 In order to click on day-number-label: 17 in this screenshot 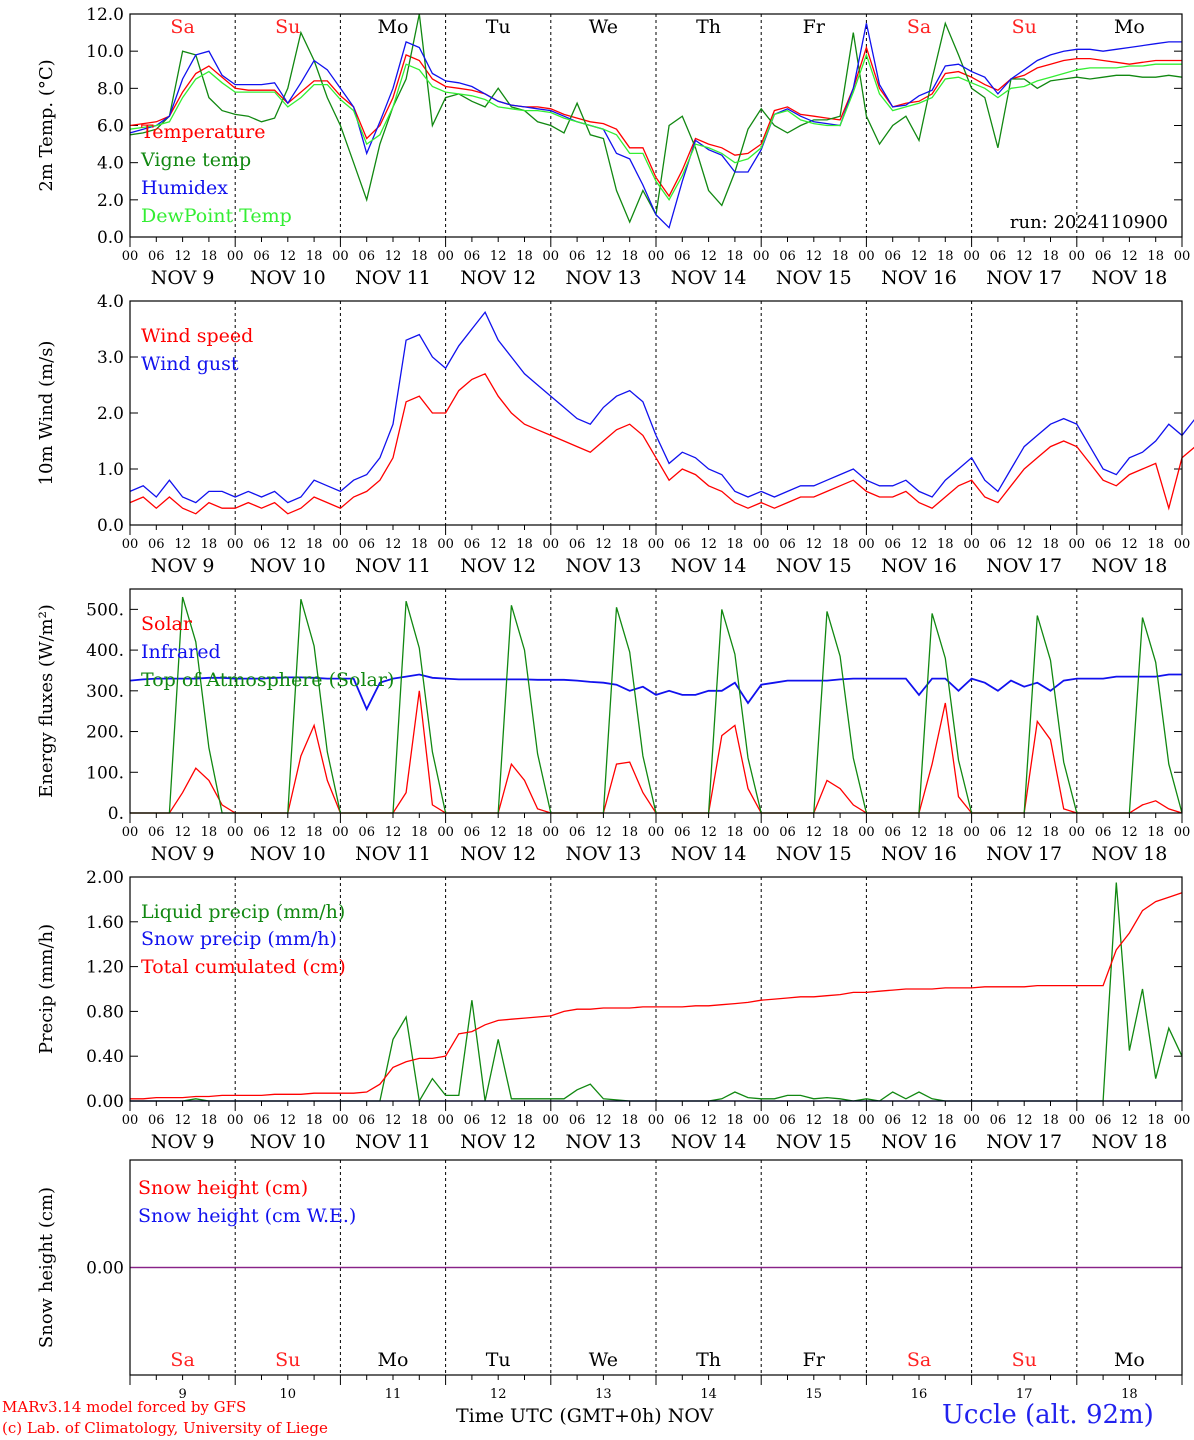, I will do `click(1024, 1394)`.